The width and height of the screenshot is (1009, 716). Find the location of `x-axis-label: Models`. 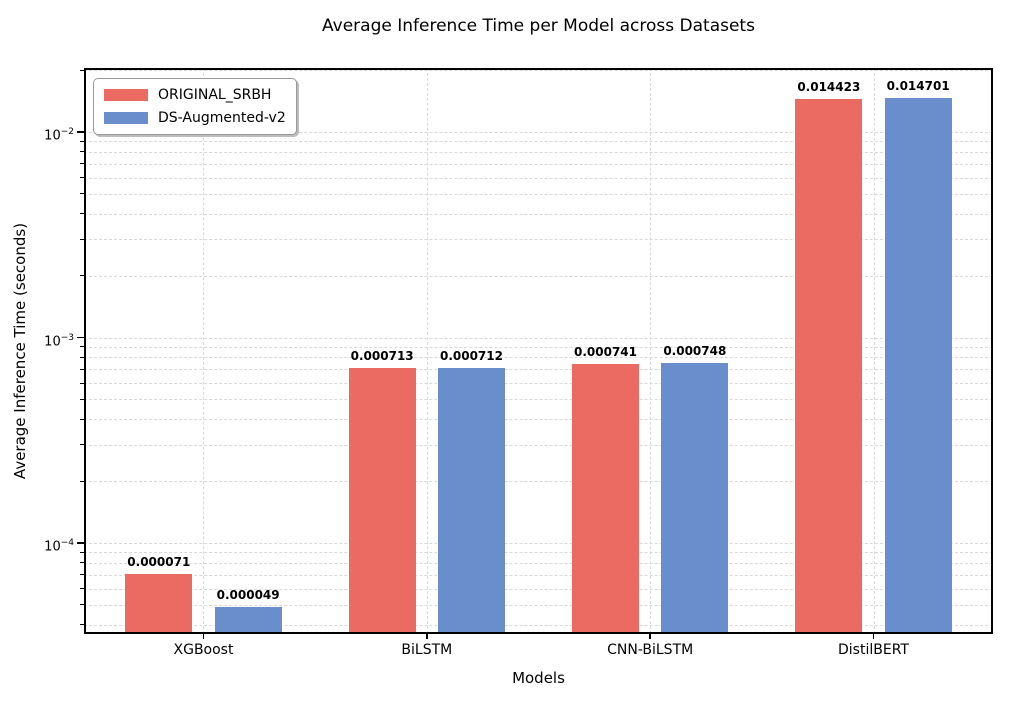

x-axis-label: Models is located at coordinates (538, 678).